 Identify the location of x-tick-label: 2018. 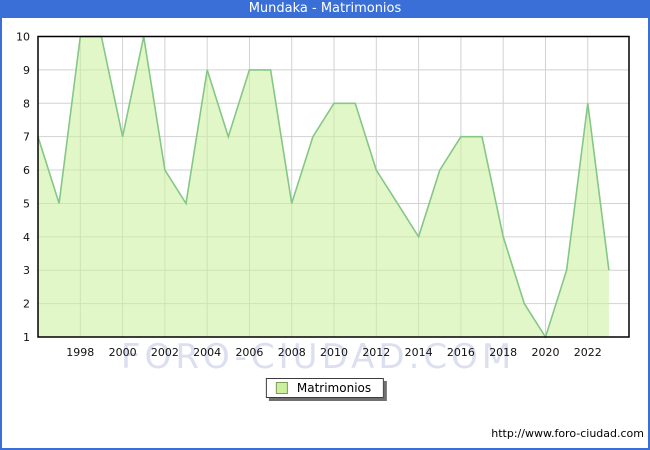
(503, 352).